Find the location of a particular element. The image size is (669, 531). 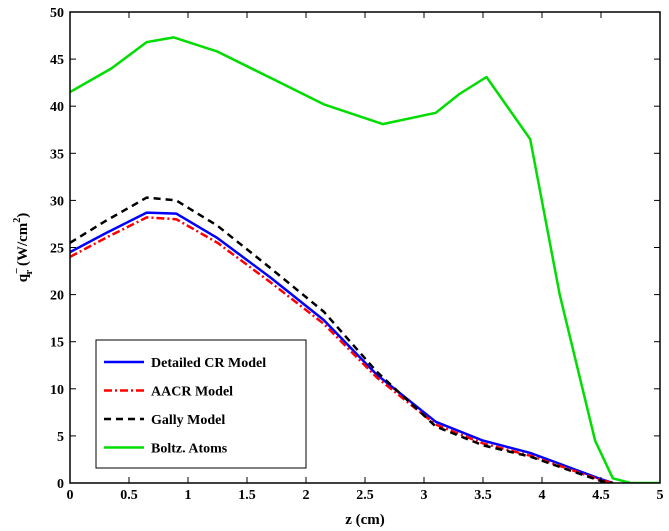

x-axis-label: z (cm) is located at coordinates (365, 520).